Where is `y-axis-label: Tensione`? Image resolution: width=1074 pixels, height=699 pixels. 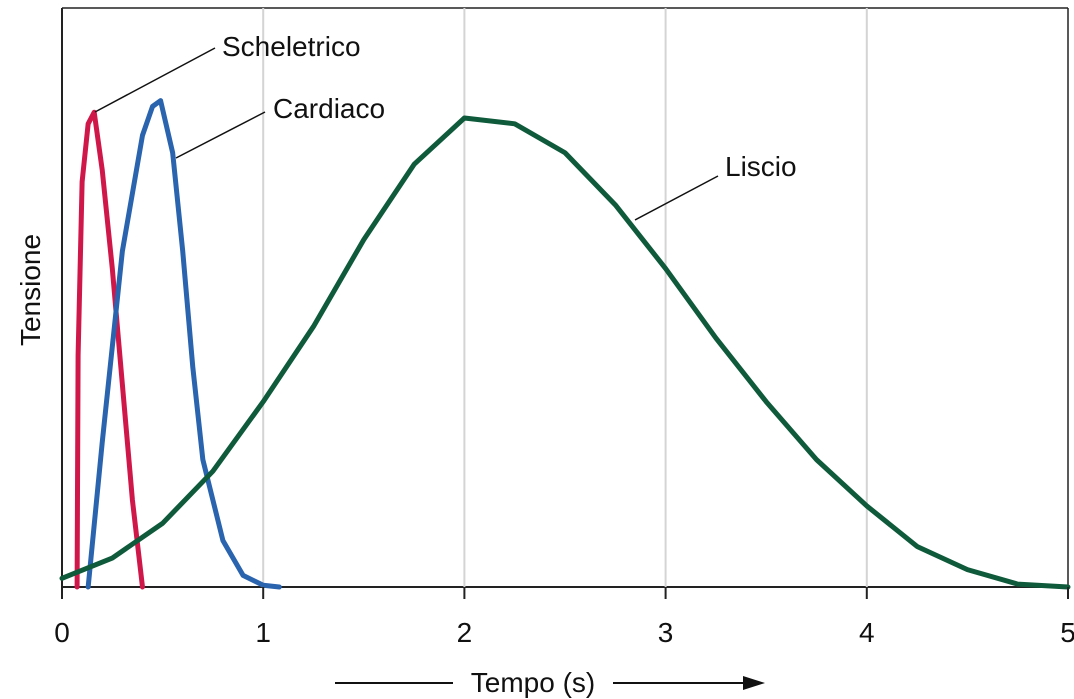 y-axis-label: Tensione is located at coordinates (30, 290).